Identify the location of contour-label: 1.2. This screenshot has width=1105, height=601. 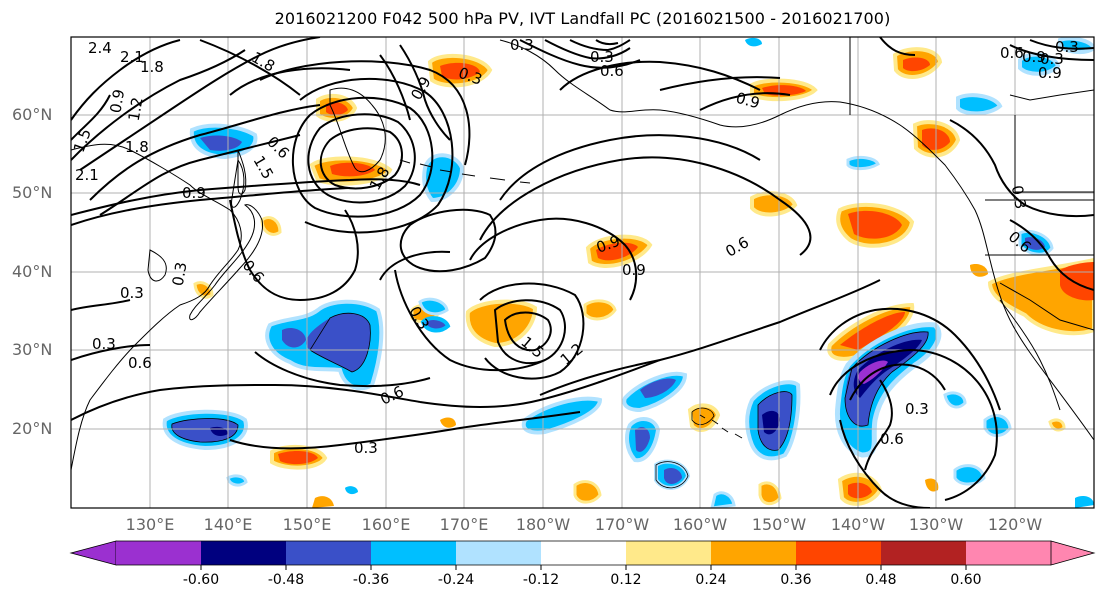
(136, 109).